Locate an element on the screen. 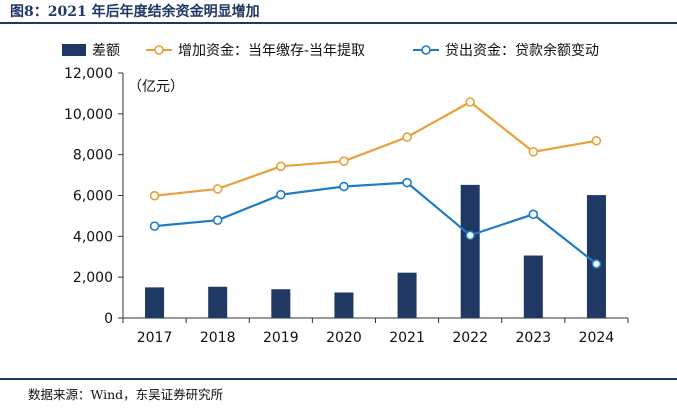  loan-line-point-2021 is located at coordinates (407, 182).